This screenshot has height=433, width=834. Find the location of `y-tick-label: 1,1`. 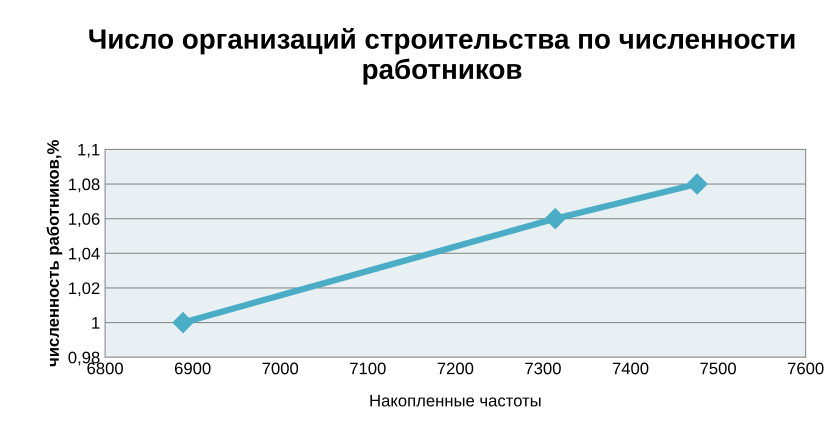

y-tick-label: 1,1 is located at coordinates (89, 151).